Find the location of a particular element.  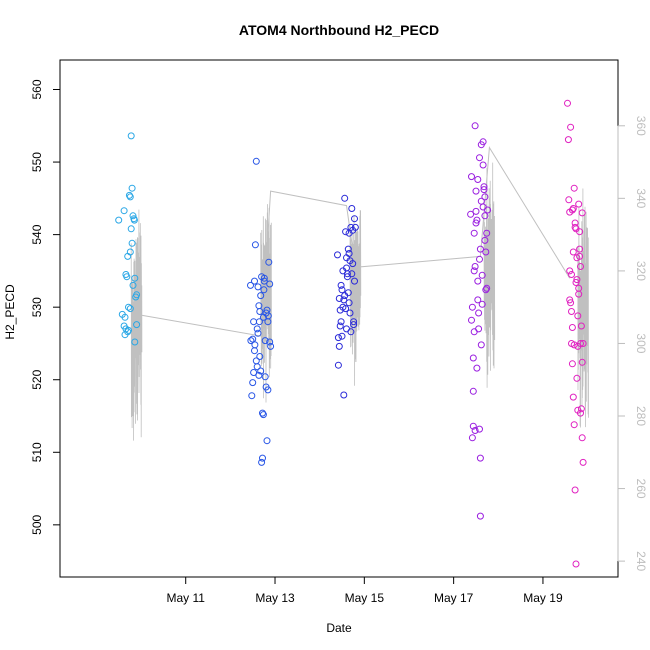

x-tick-label: May 11 is located at coordinates (185, 598).